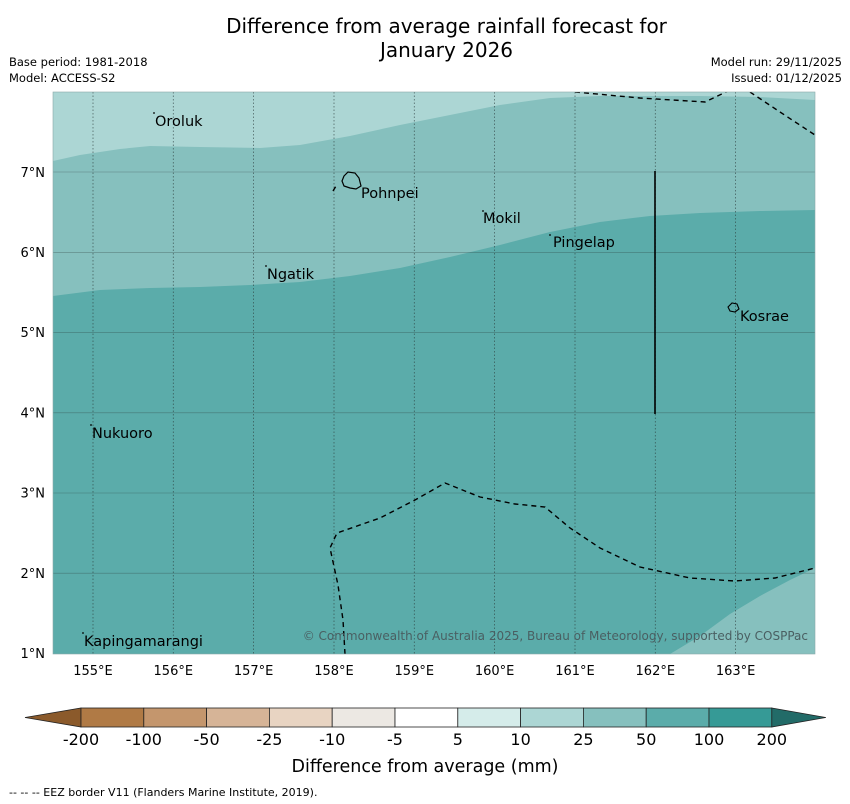 Image resolution: width=850 pixels, height=804 pixels. I want to click on lon-tick-161: 161°E, so click(575, 671).